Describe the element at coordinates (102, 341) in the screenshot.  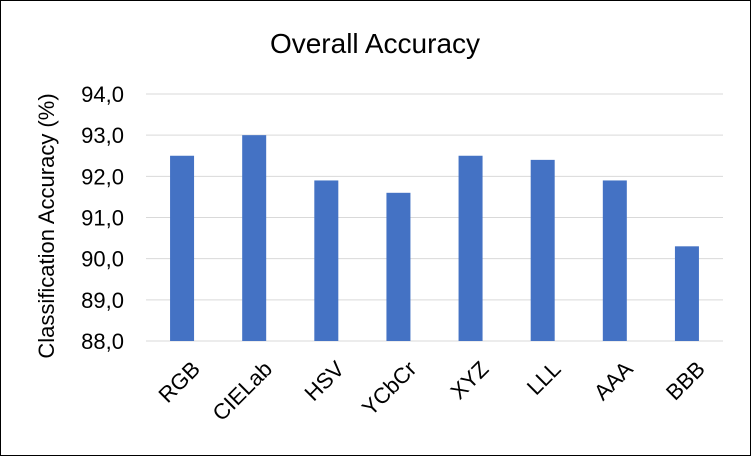
I see `y-tick-label: 88,0` at that location.